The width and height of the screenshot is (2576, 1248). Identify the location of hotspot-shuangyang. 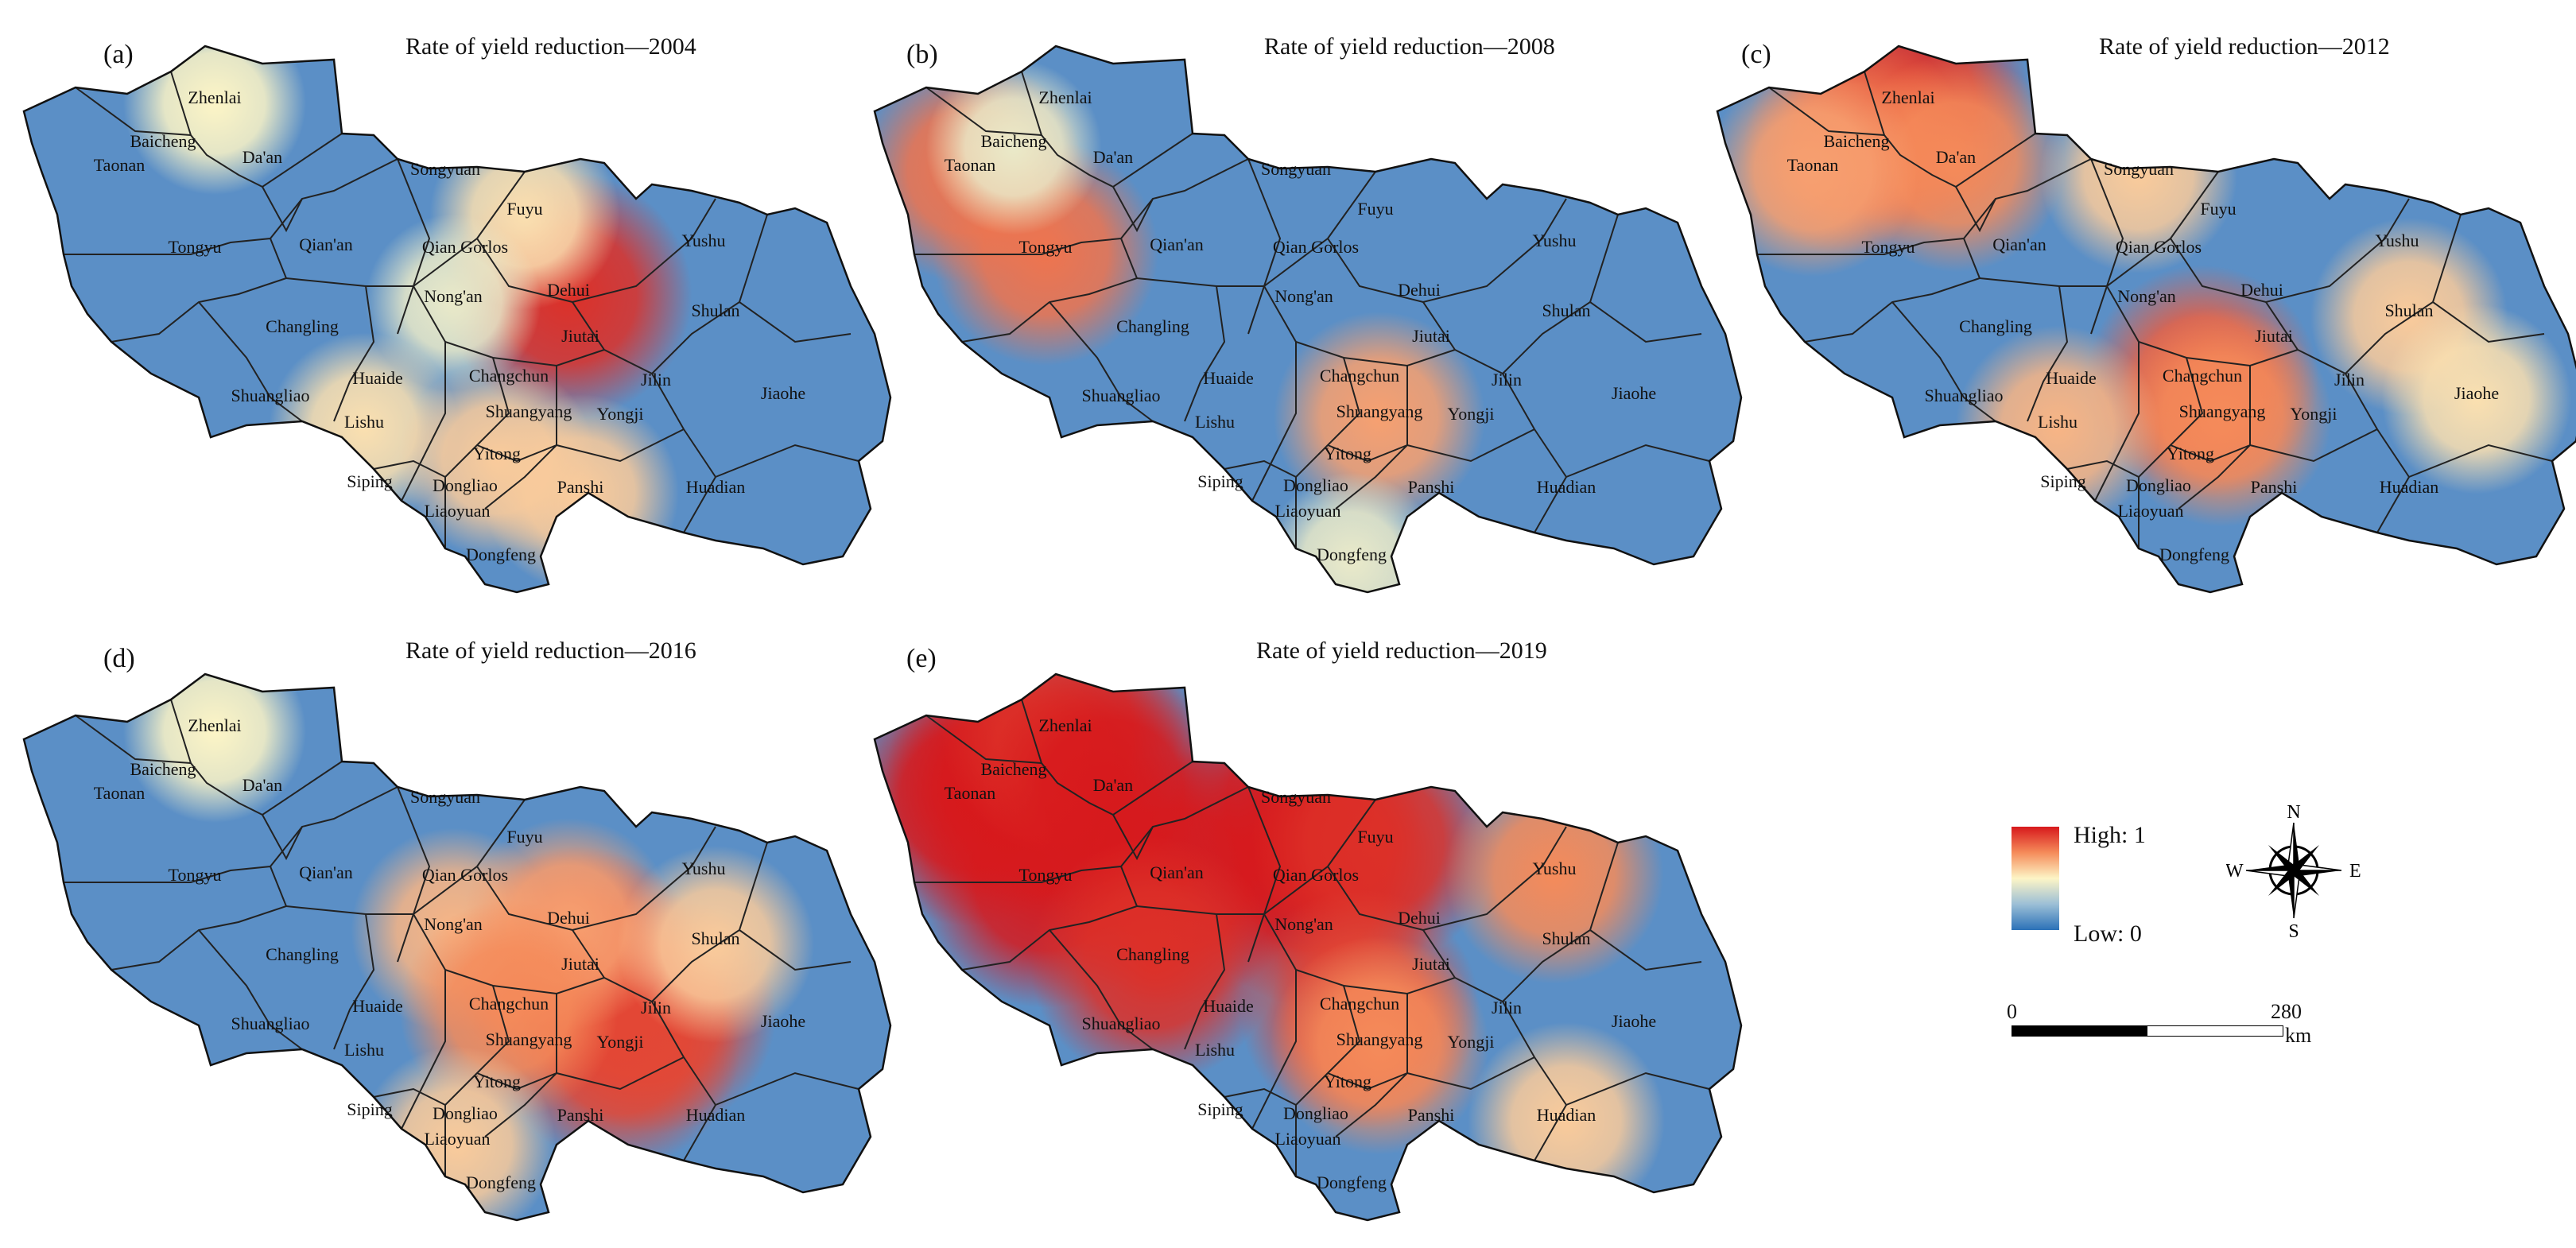
(1379, 417).